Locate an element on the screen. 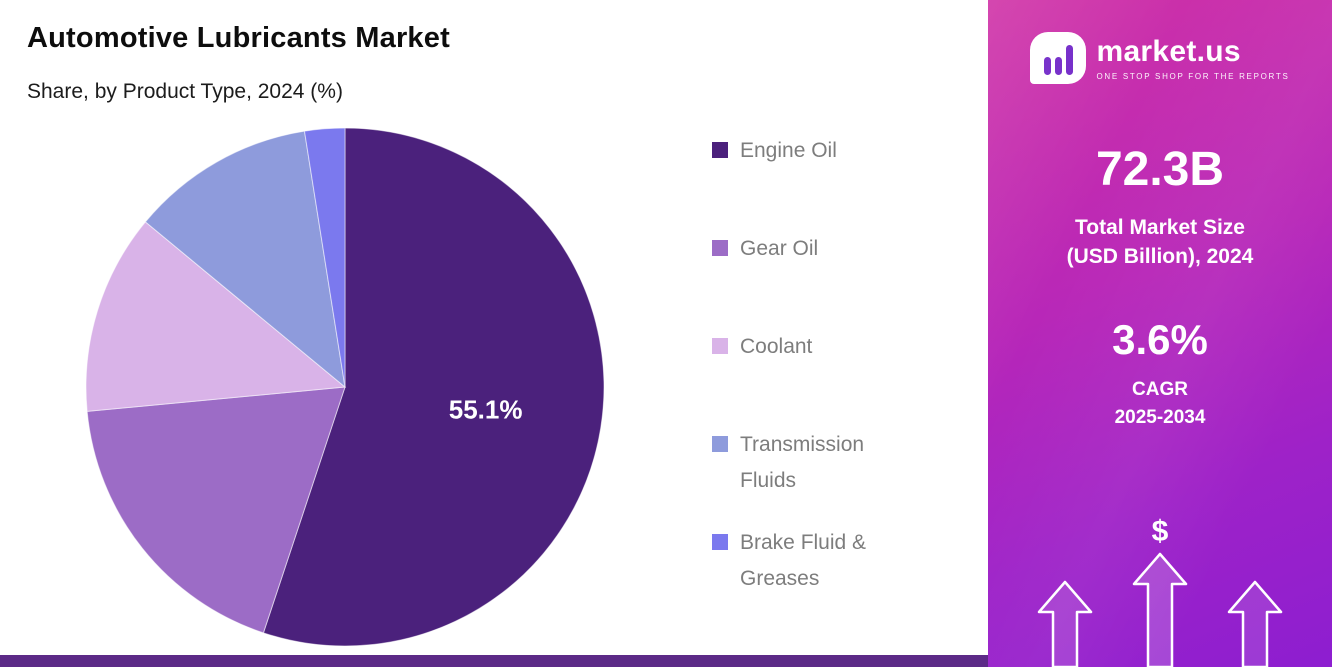  cagr-value: 3.6% is located at coordinates (1160, 339).